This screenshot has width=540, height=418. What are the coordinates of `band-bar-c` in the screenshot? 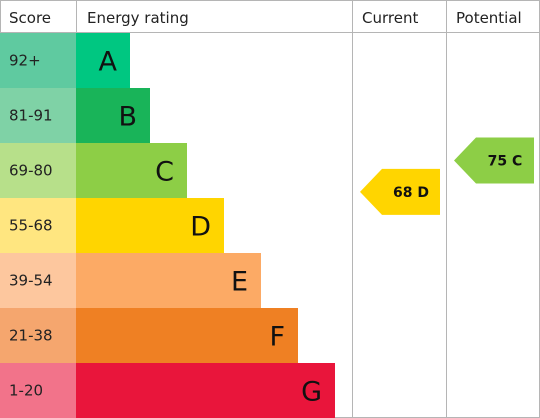 It's located at (131, 170).